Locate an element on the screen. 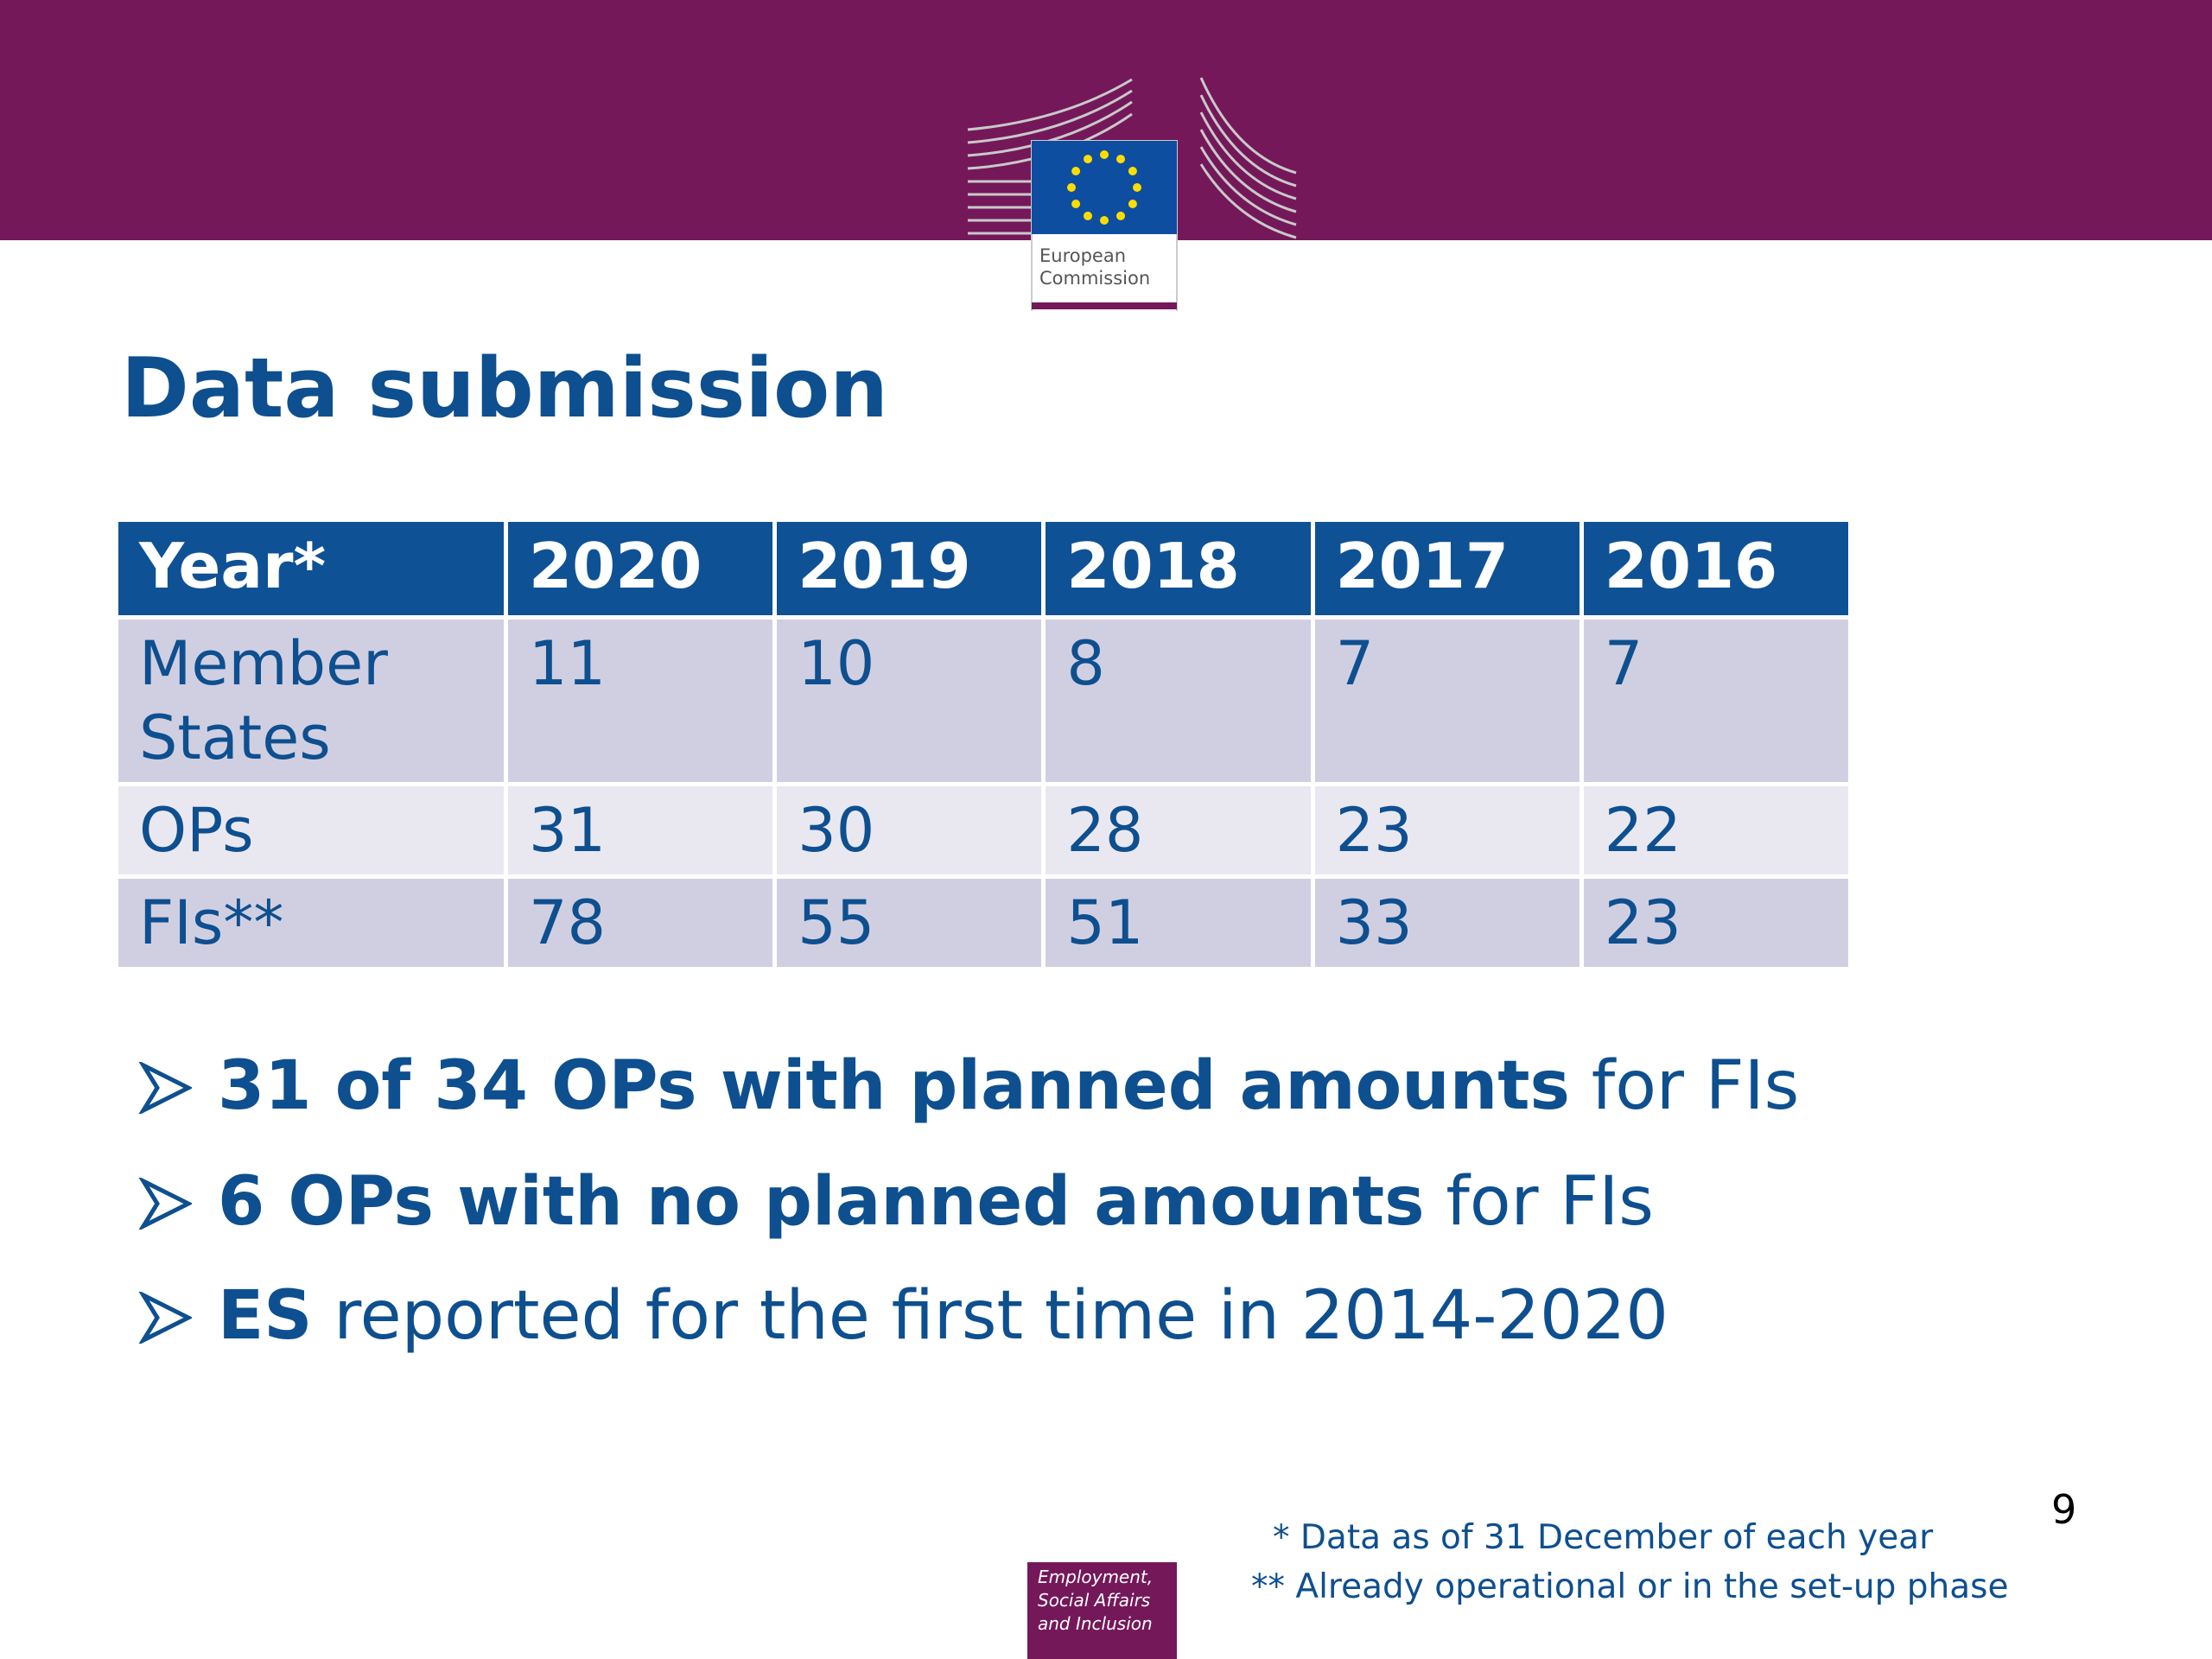 Image resolution: width=2212 pixels, height=1659 pixels. logo-line: and Inclusion is located at coordinates (1095, 1623).